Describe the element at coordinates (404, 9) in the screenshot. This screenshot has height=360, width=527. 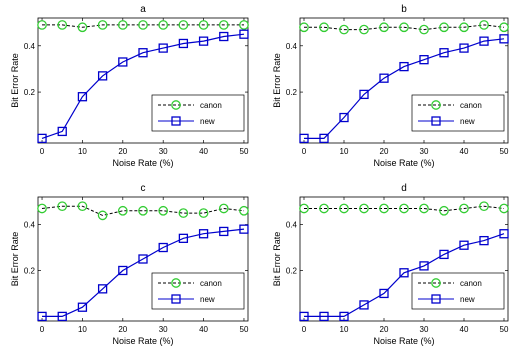
I see `panel-title: b` at that location.